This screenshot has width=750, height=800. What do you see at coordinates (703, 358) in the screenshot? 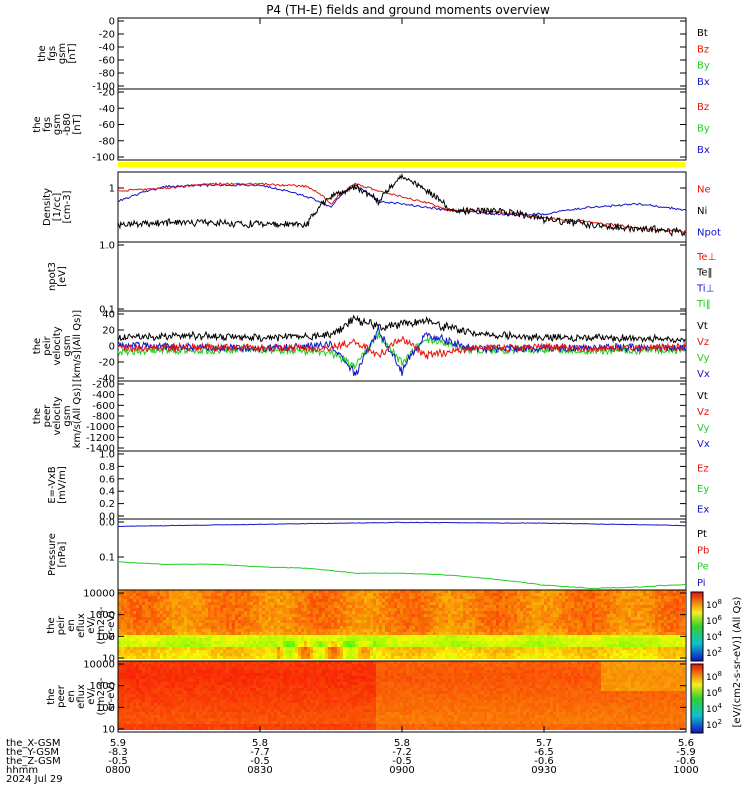
I see `legend-label: Vy` at bounding box center [703, 358].